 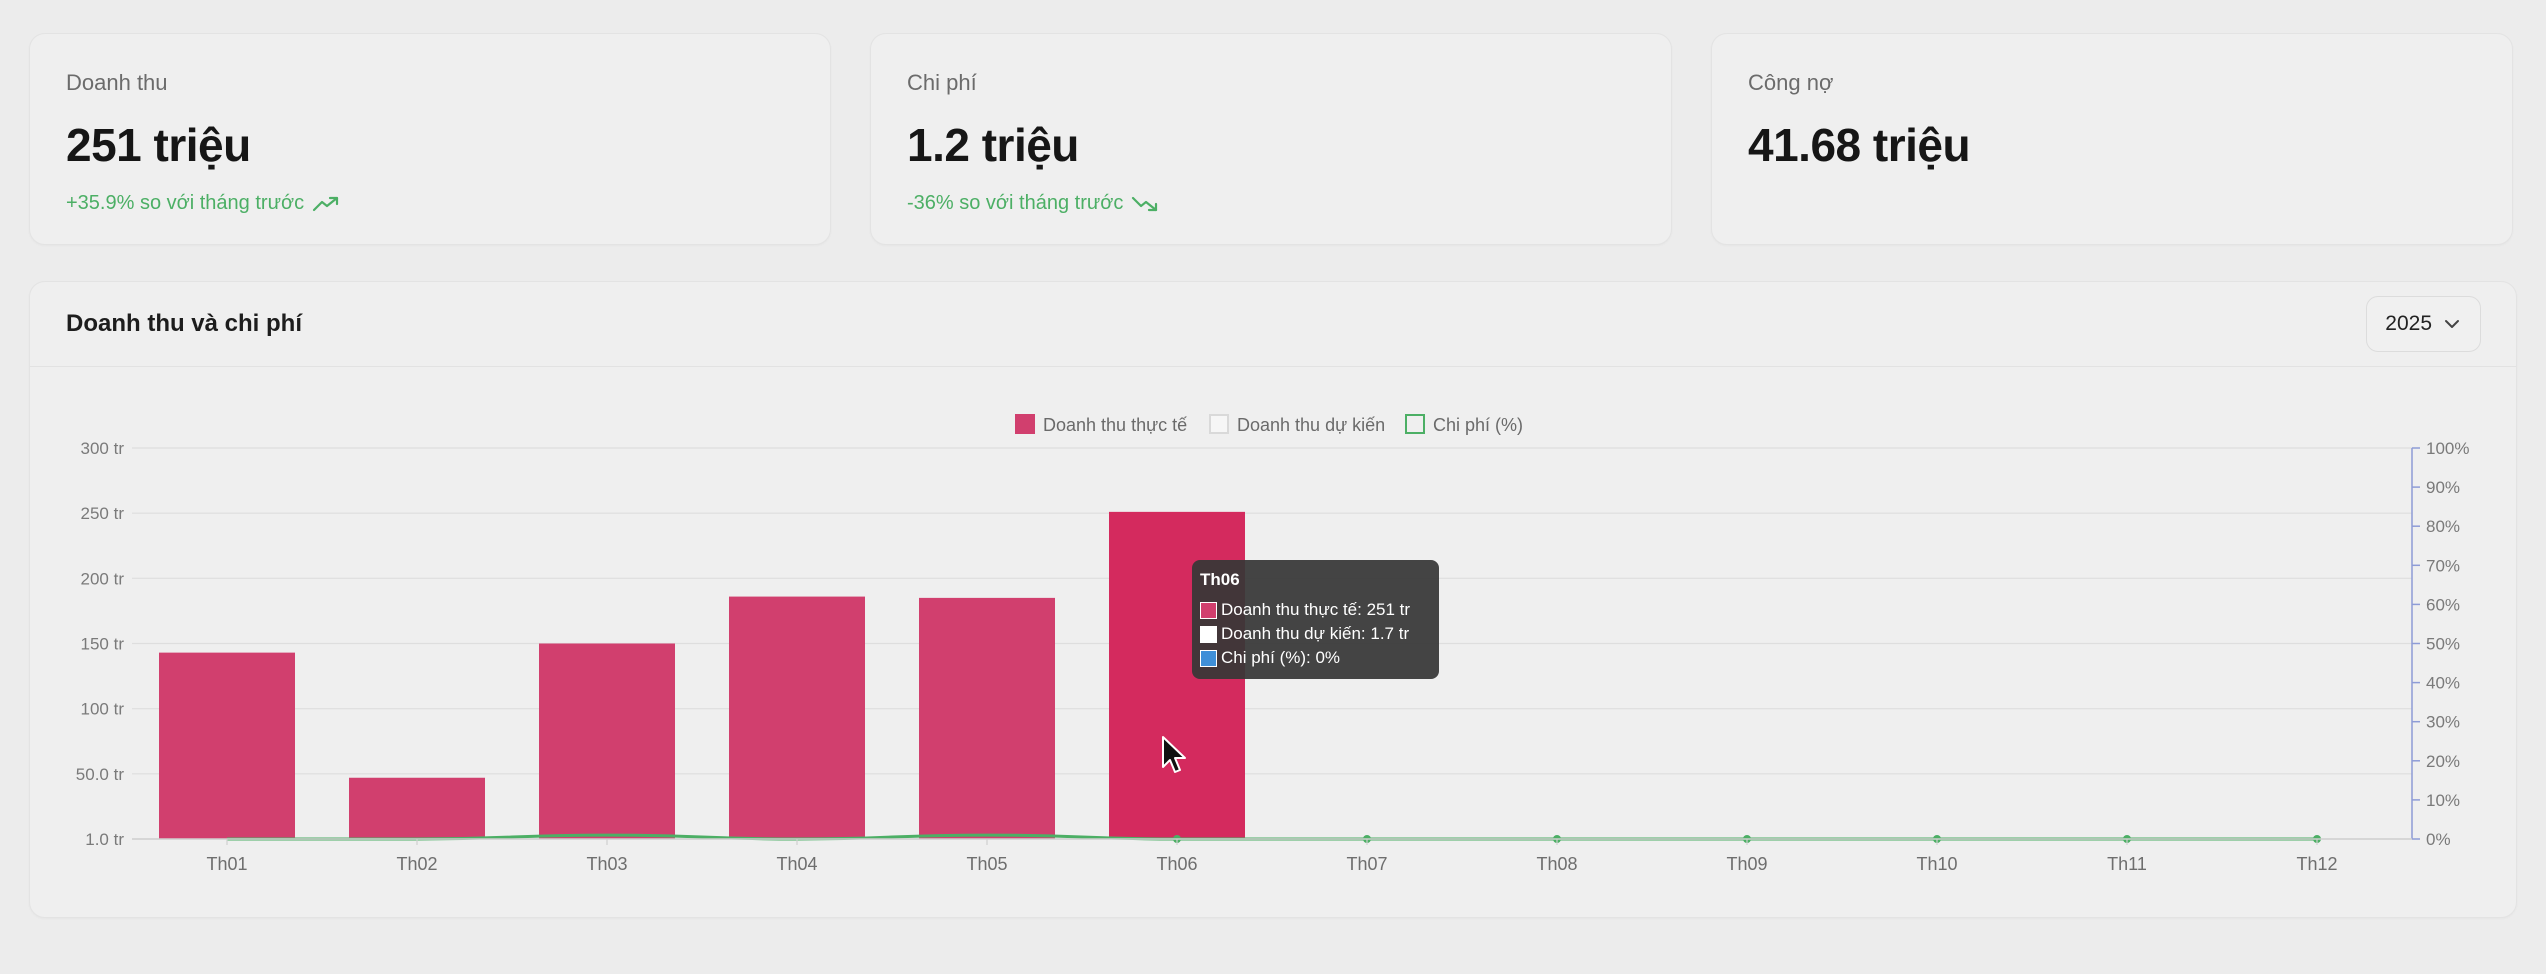 What do you see at coordinates (1015, 203) in the screenshot?
I see `stat-change-text: -36% so với tháng trước` at bounding box center [1015, 203].